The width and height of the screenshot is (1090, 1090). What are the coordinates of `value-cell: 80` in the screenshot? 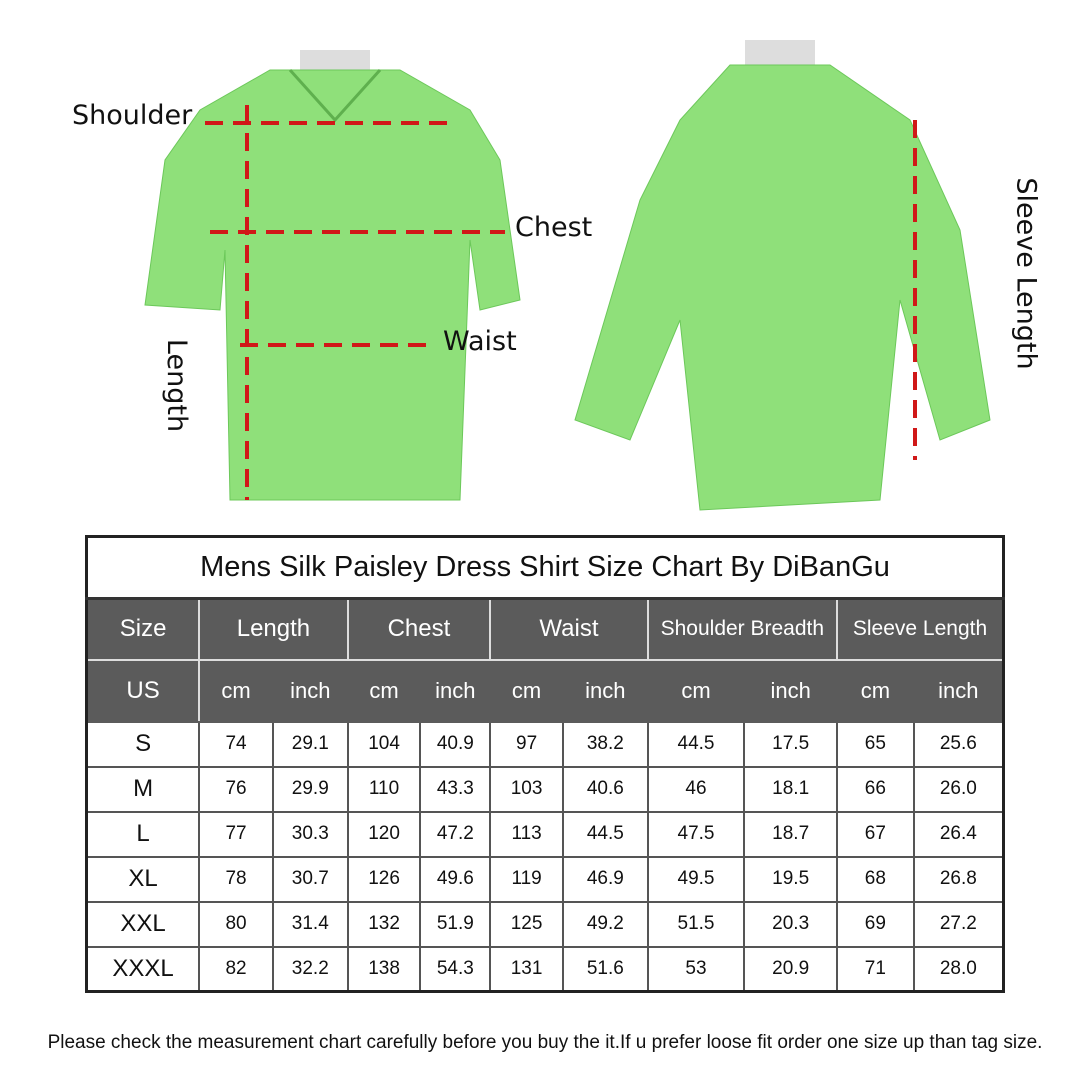 It's located at (236, 924).